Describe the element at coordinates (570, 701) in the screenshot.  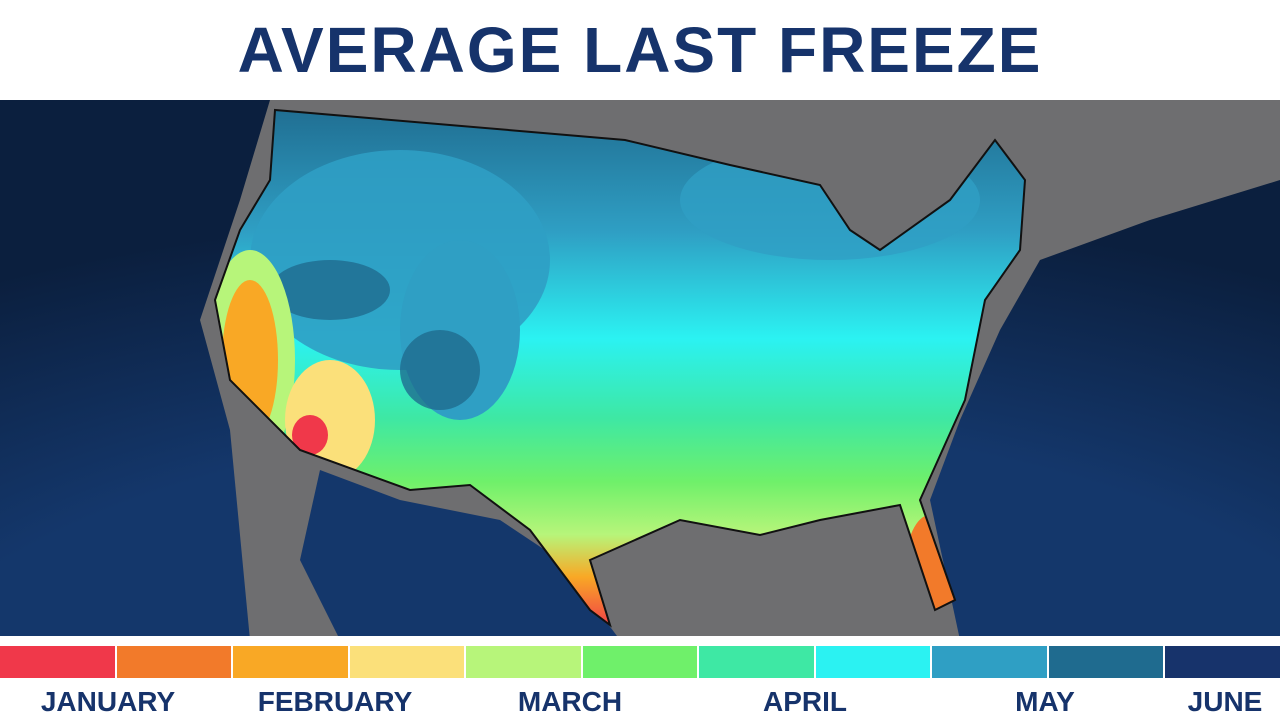
I see `legend-label: MARCH` at that location.